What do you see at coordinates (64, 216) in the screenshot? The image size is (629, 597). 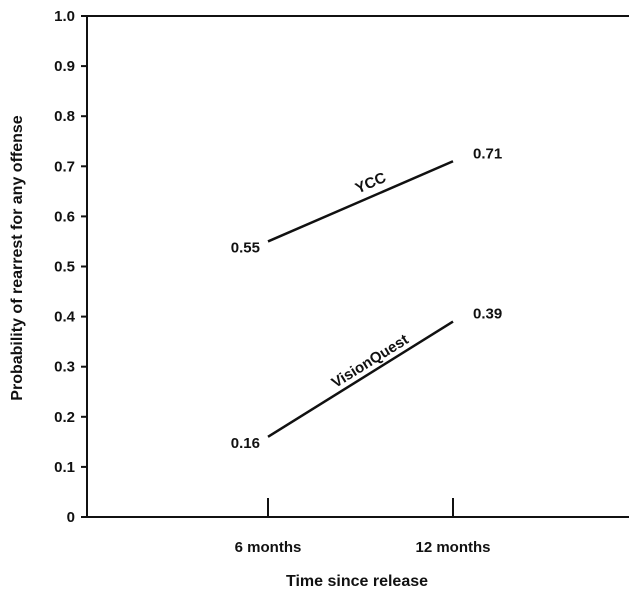 I see `y-tick-label: 0.6` at bounding box center [64, 216].